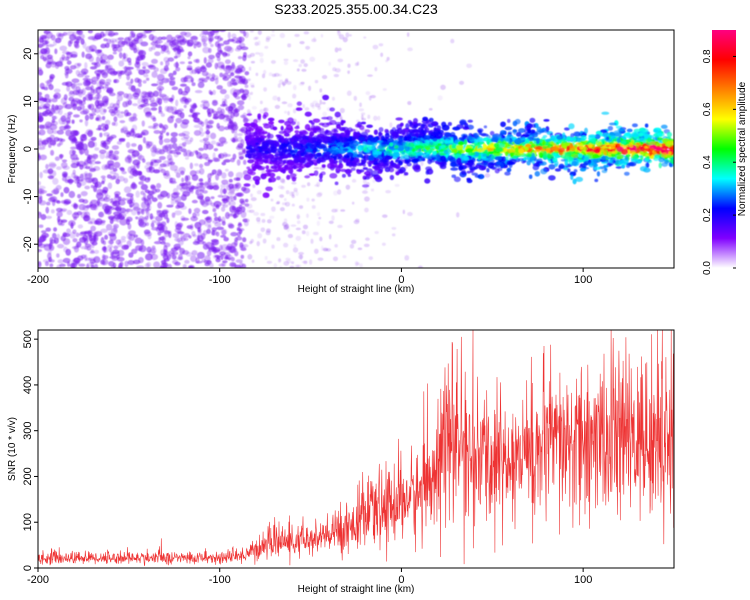 The width and height of the screenshot is (750, 600). Describe the element at coordinates (28, 149) in the screenshot. I see `y-tick-label: 0` at that location.